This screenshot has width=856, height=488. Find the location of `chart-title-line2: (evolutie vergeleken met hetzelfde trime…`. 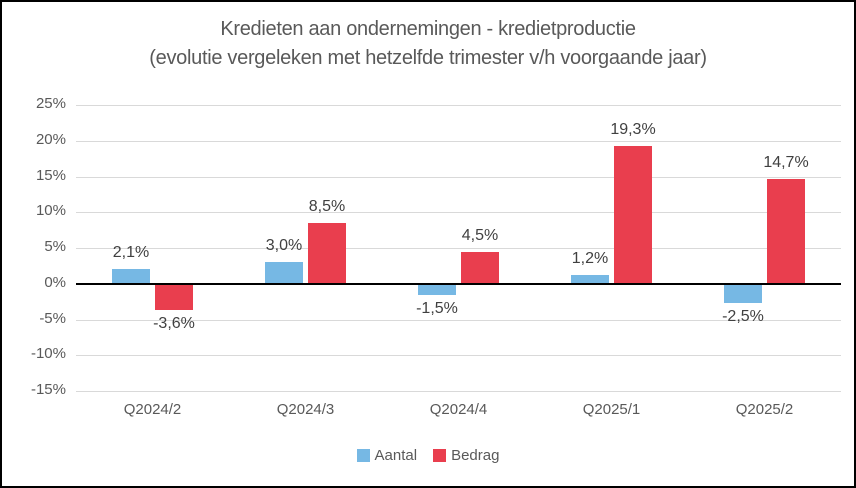

chart-title-line2: (evolutie vergeleken met hetzelfde trime… is located at coordinates (428, 58).